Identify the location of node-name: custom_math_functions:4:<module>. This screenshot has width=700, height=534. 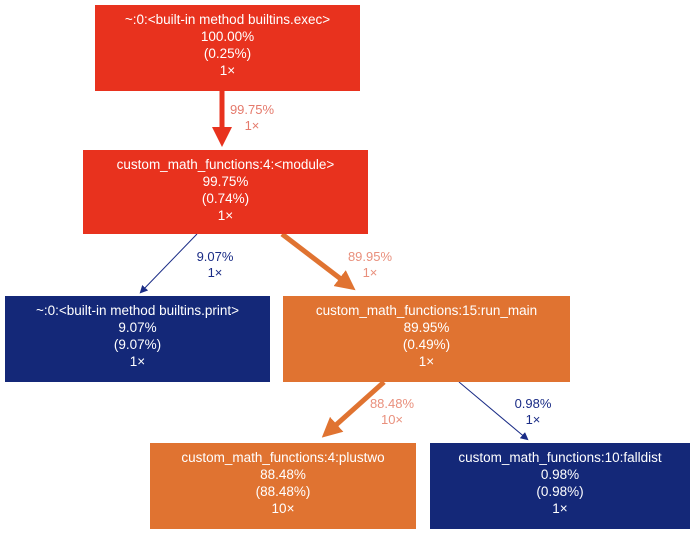
(225, 164).